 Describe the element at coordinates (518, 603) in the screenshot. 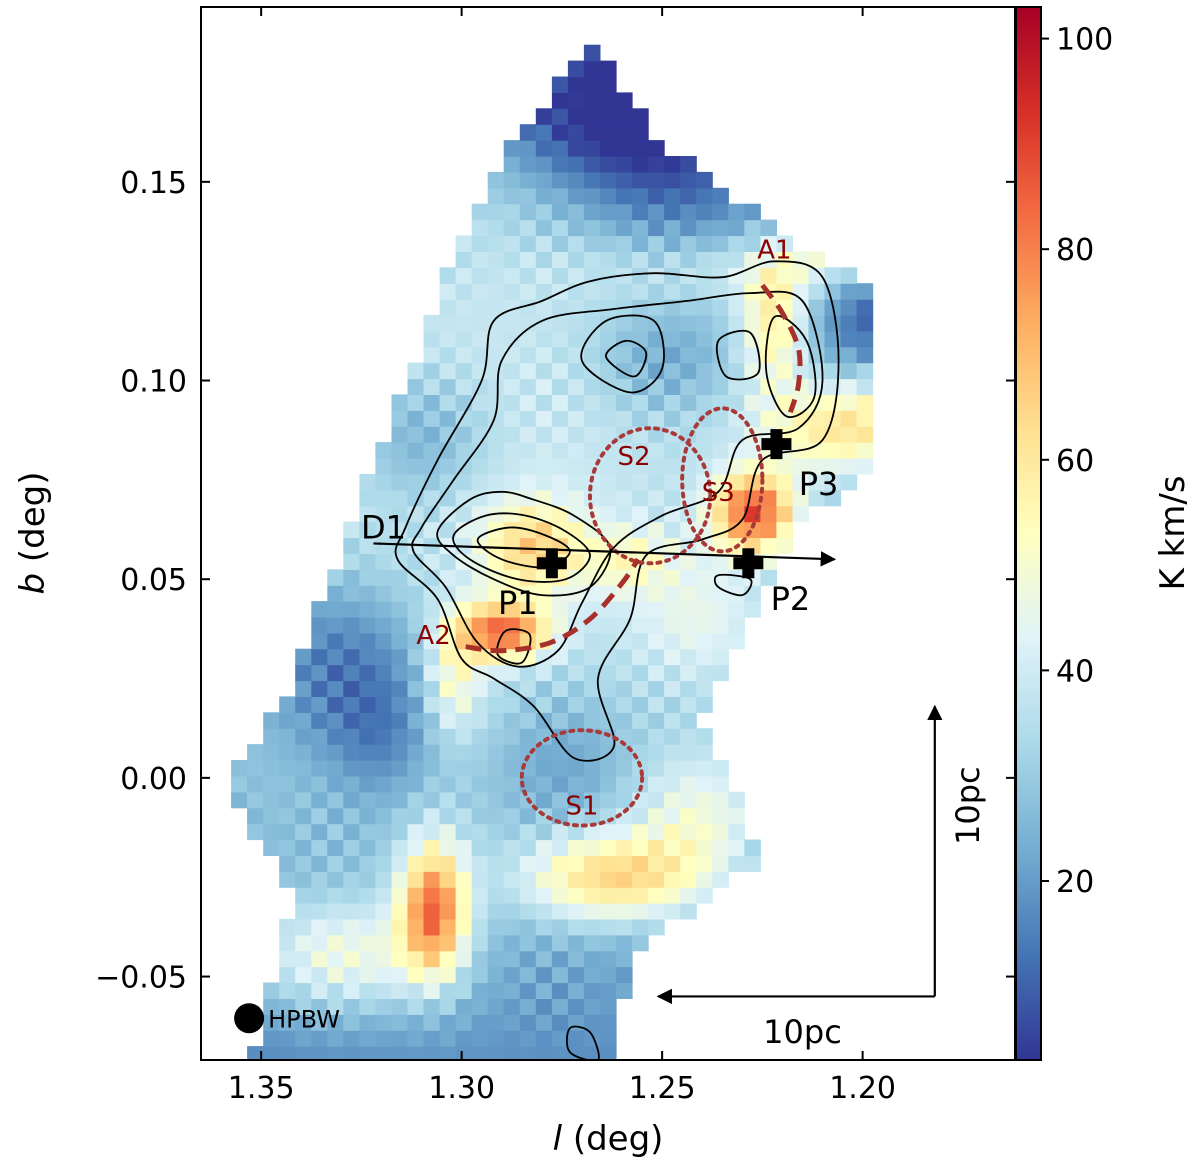

I see `peak-label-p1: P1` at that location.